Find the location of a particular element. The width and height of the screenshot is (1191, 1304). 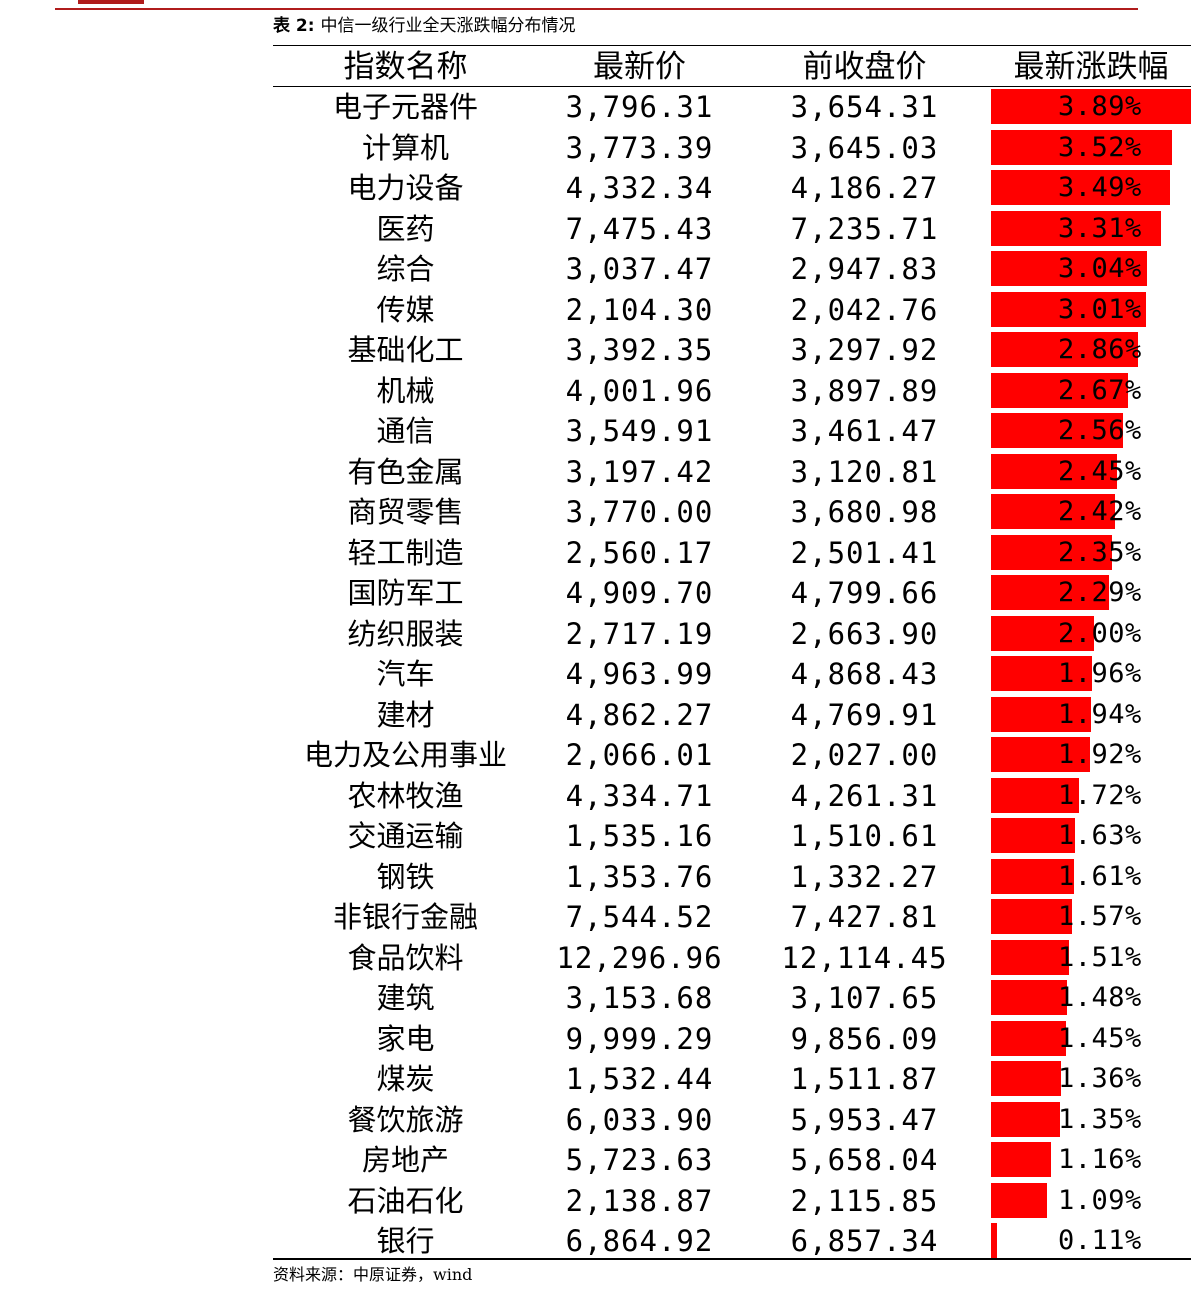

prev-close-cell: 7,235.71 is located at coordinates (864, 228).